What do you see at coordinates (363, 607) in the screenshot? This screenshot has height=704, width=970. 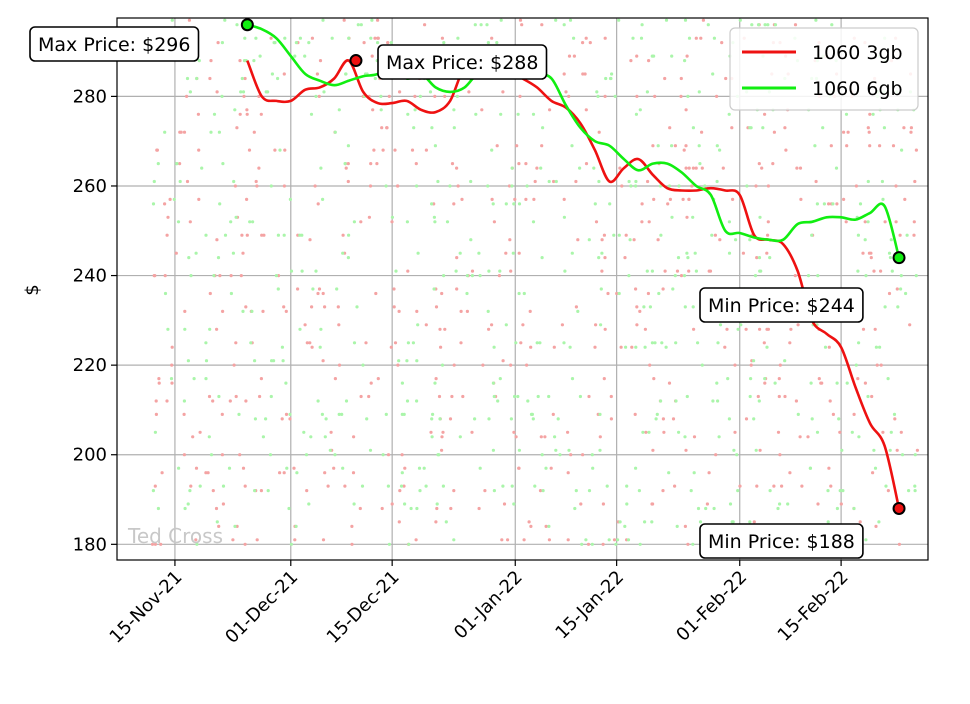 I see `x-tick-label: 15-Dec-21` at bounding box center [363, 607].